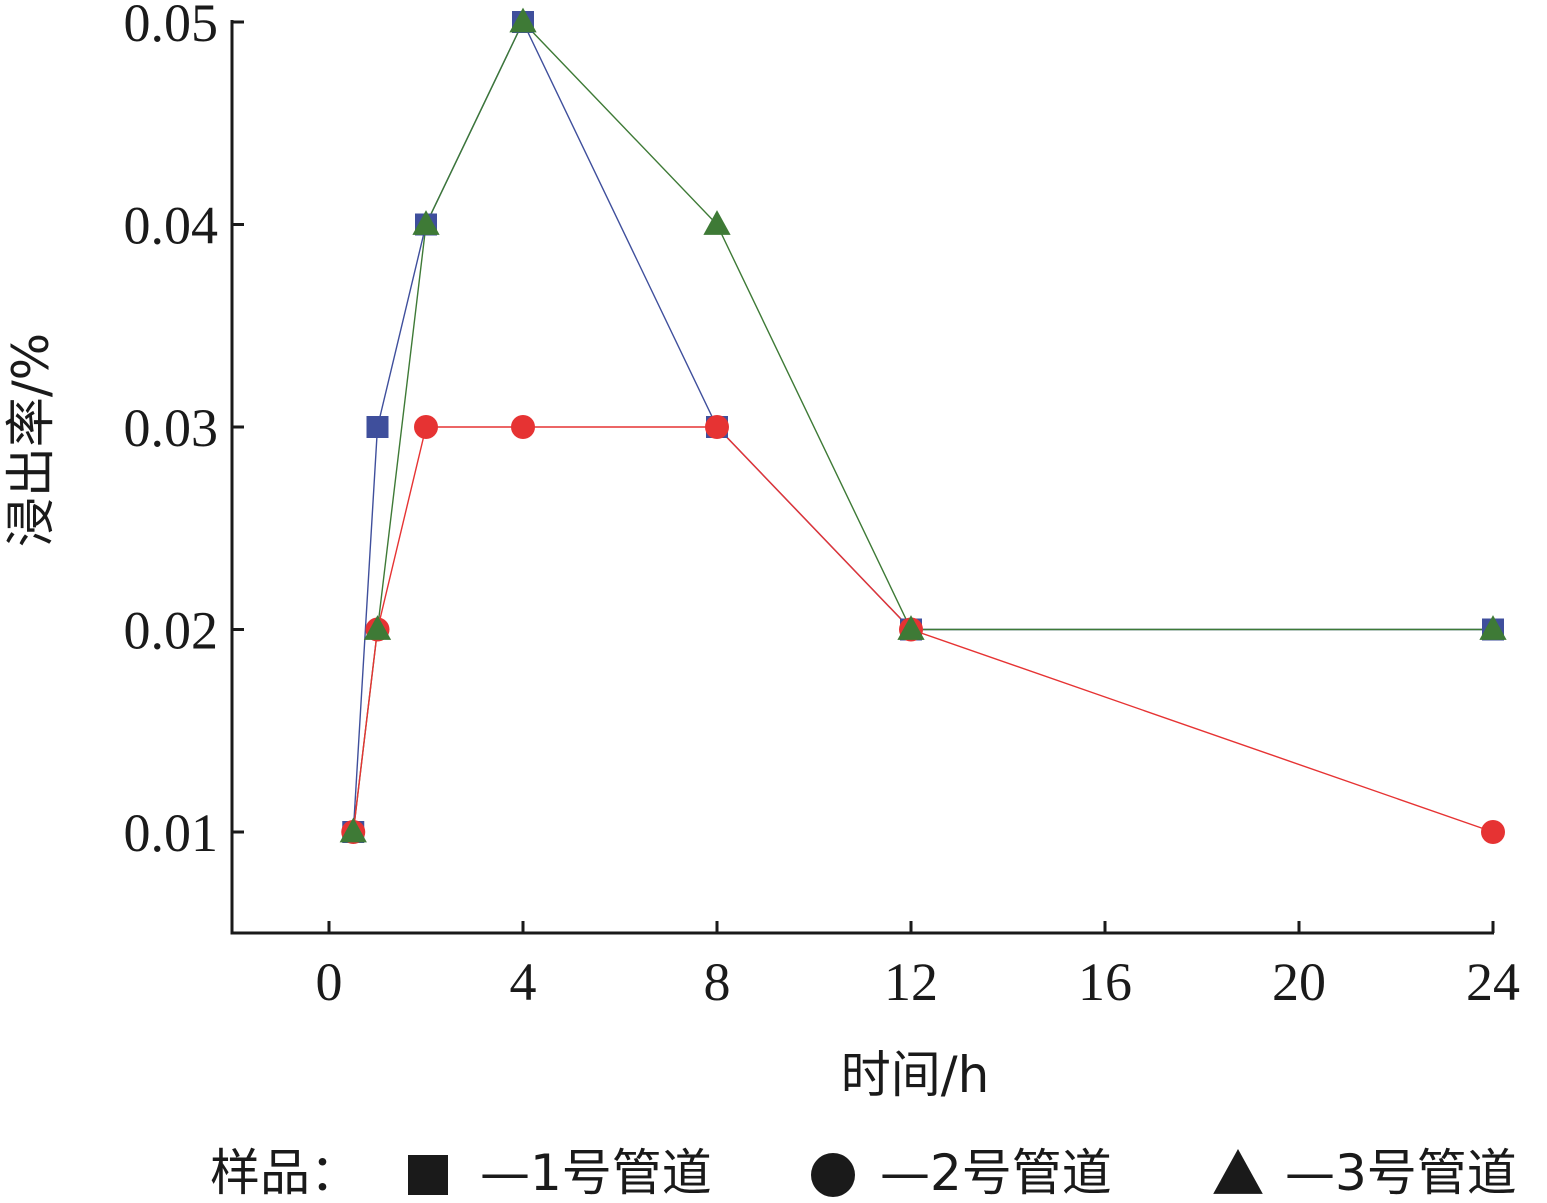  Describe the element at coordinates (171, 631) in the screenshot. I see `y-tick-label: 0.02` at that location.